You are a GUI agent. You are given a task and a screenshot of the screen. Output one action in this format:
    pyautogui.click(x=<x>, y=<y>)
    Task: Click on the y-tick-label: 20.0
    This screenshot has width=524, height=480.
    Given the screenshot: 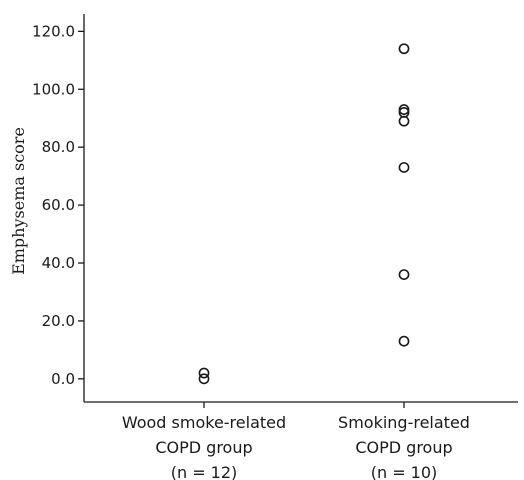 What is the action you would take?
    pyautogui.click(x=58, y=321)
    